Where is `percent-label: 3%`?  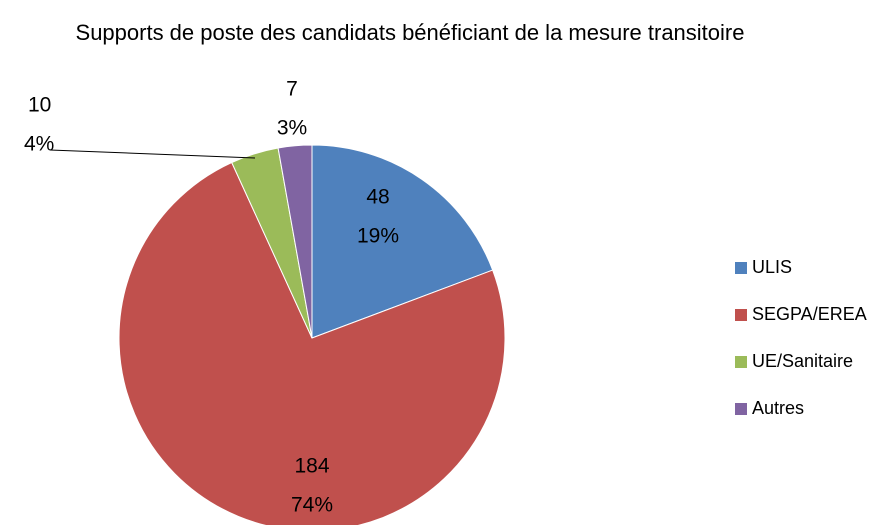
percent-label: 3% is located at coordinates (292, 128).